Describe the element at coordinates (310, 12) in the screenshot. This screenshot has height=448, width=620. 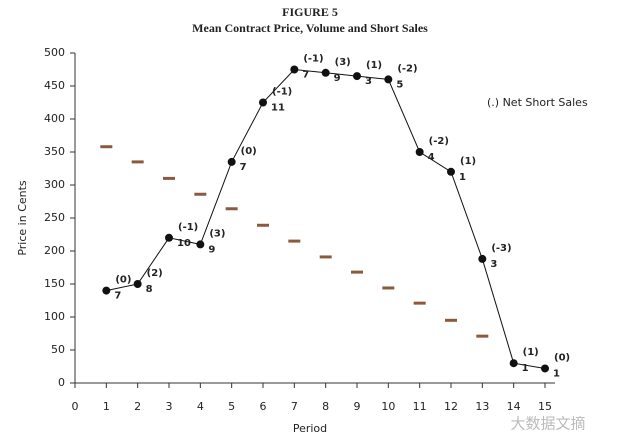
I see `chart-title: FIGURE 5` at that location.